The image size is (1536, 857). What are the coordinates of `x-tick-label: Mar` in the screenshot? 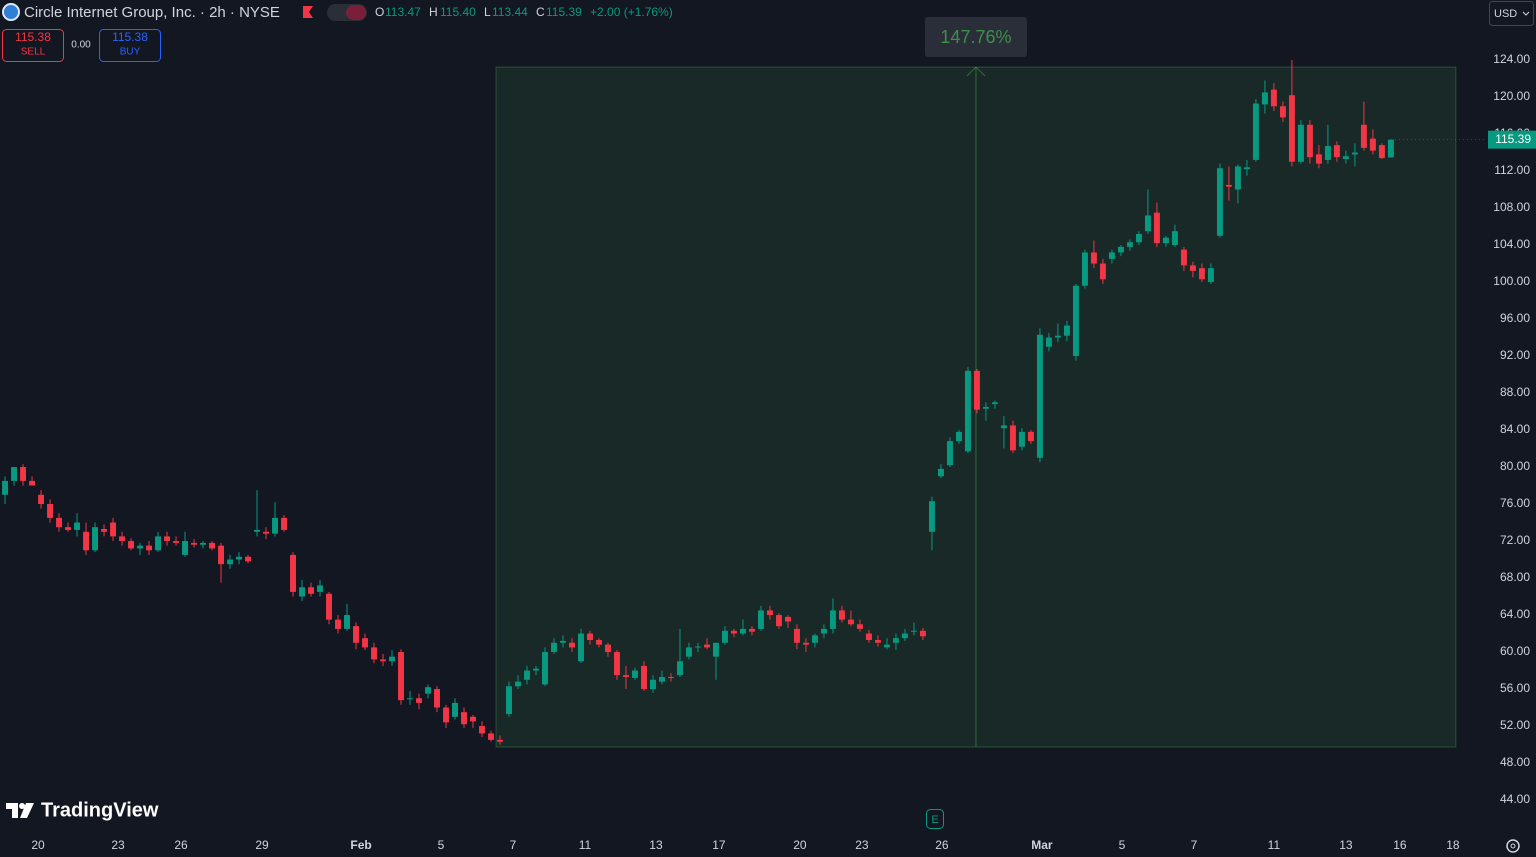 It's located at (1042, 845).